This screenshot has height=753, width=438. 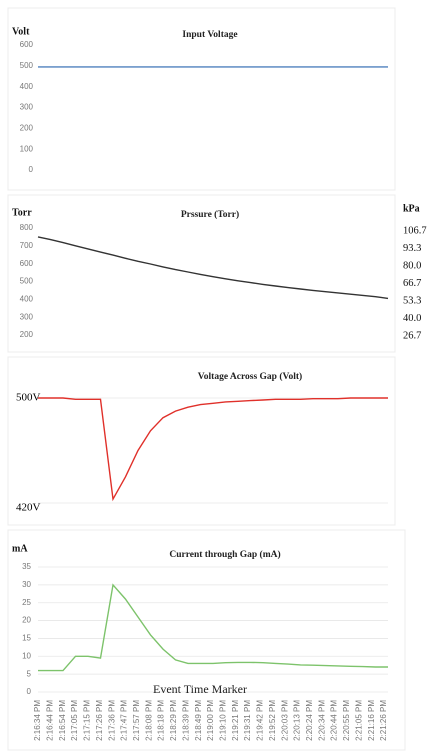 I want to click on x-axis-label: Event Time Marker, so click(x=200, y=689).